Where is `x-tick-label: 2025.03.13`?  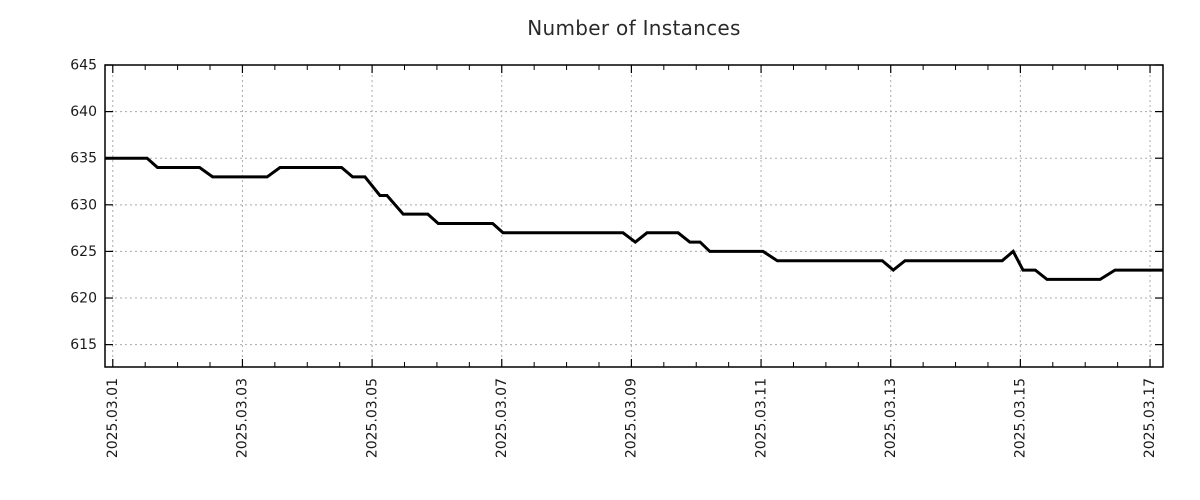
x-tick-label: 2025.03.13 is located at coordinates (891, 418).